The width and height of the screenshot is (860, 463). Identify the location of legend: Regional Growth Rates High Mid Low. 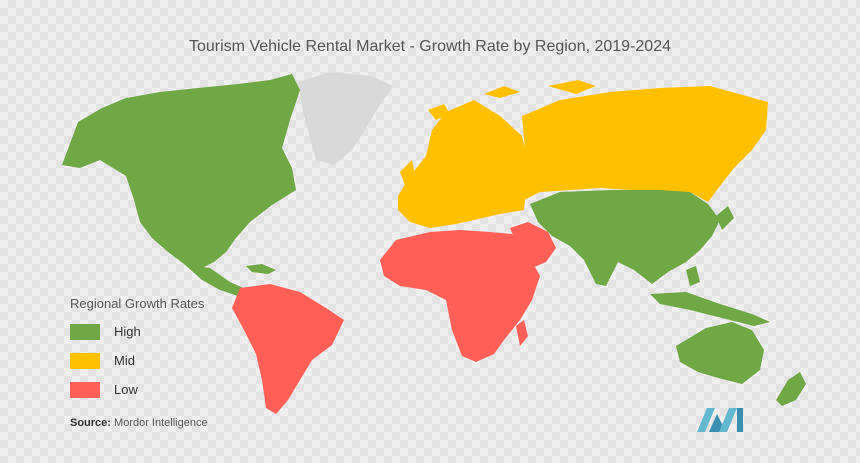
(137, 353).